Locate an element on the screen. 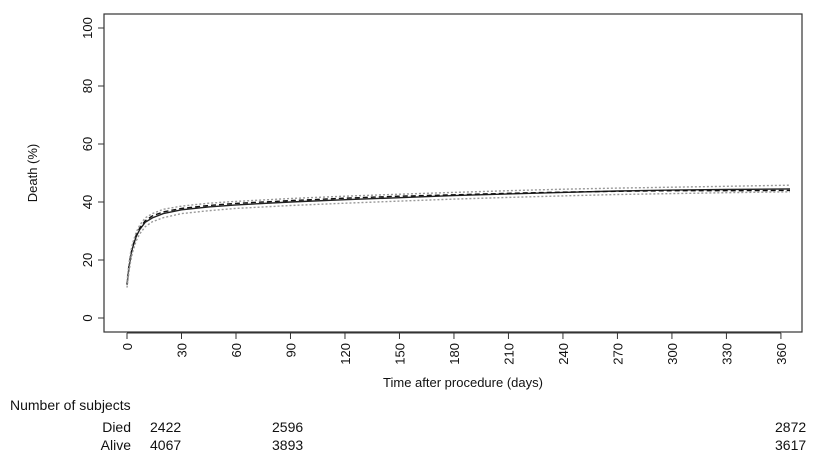 Image resolution: width=818 pixels, height=454 pixels. x-axis-label: Time after procedure (days) is located at coordinates (463, 382).